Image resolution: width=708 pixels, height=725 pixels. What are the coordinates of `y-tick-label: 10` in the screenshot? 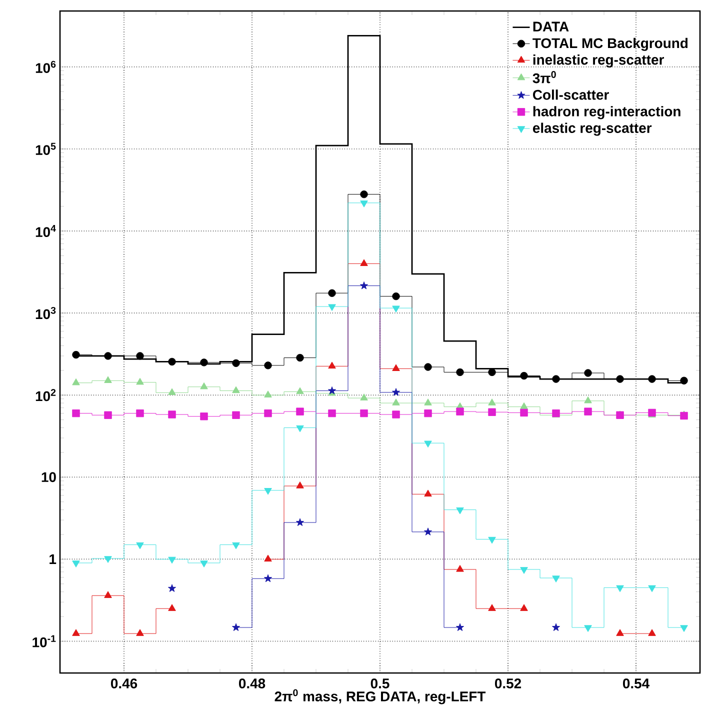 It's located at (49, 477).